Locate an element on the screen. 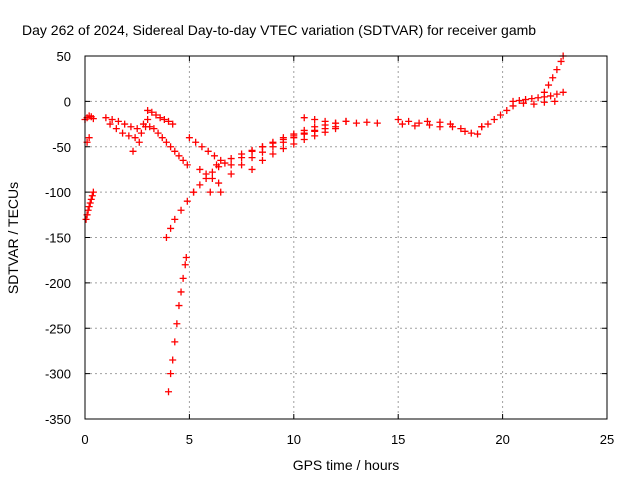 The image size is (640, 480). y-tick-label: -150 is located at coordinates (58, 238).